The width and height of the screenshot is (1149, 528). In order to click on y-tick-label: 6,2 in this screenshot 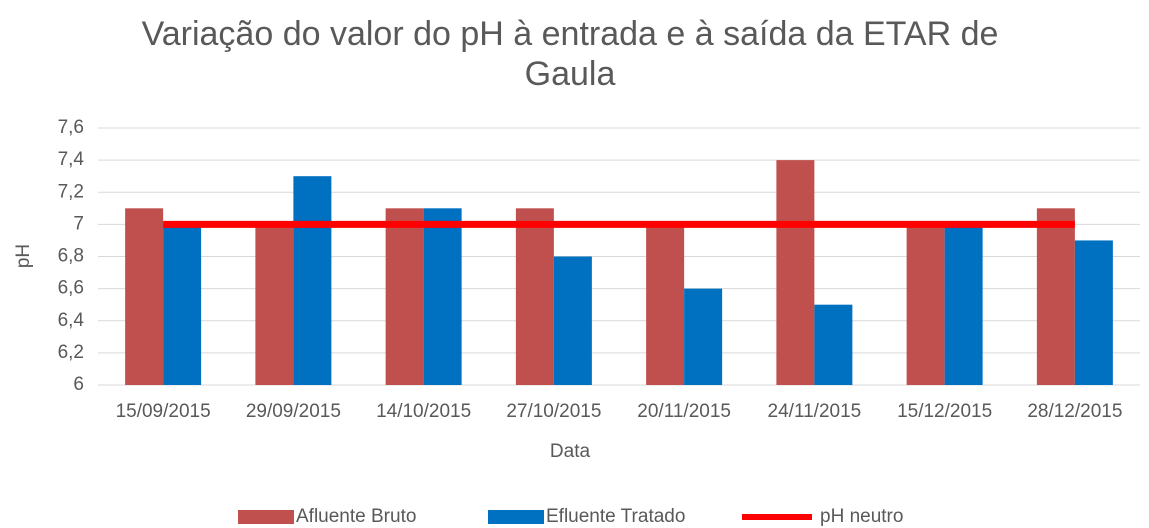, I will do `click(71, 352)`.